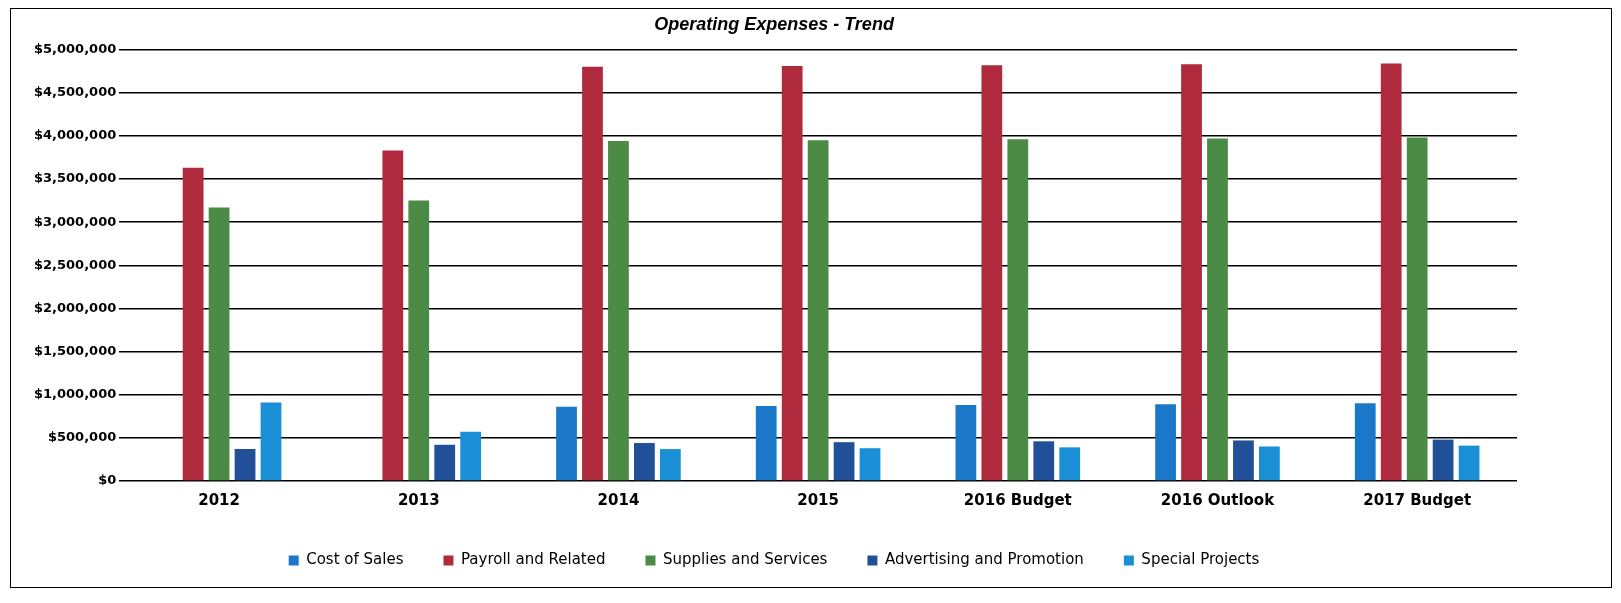 This screenshot has width=1621, height=603. Describe the element at coordinates (75, 264) in the screenshot. I see `y-tick-label: $2,500,000` at that location.